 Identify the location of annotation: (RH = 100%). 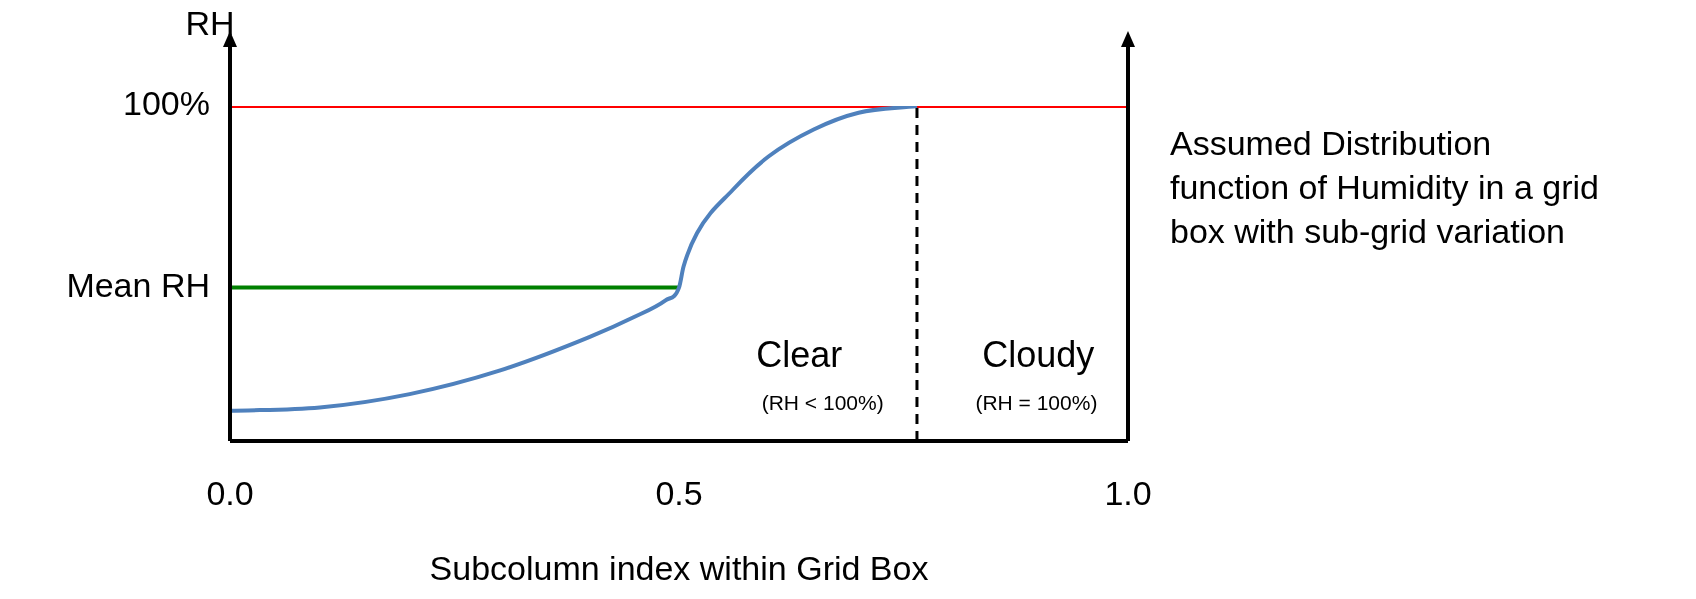
(1036, 402).